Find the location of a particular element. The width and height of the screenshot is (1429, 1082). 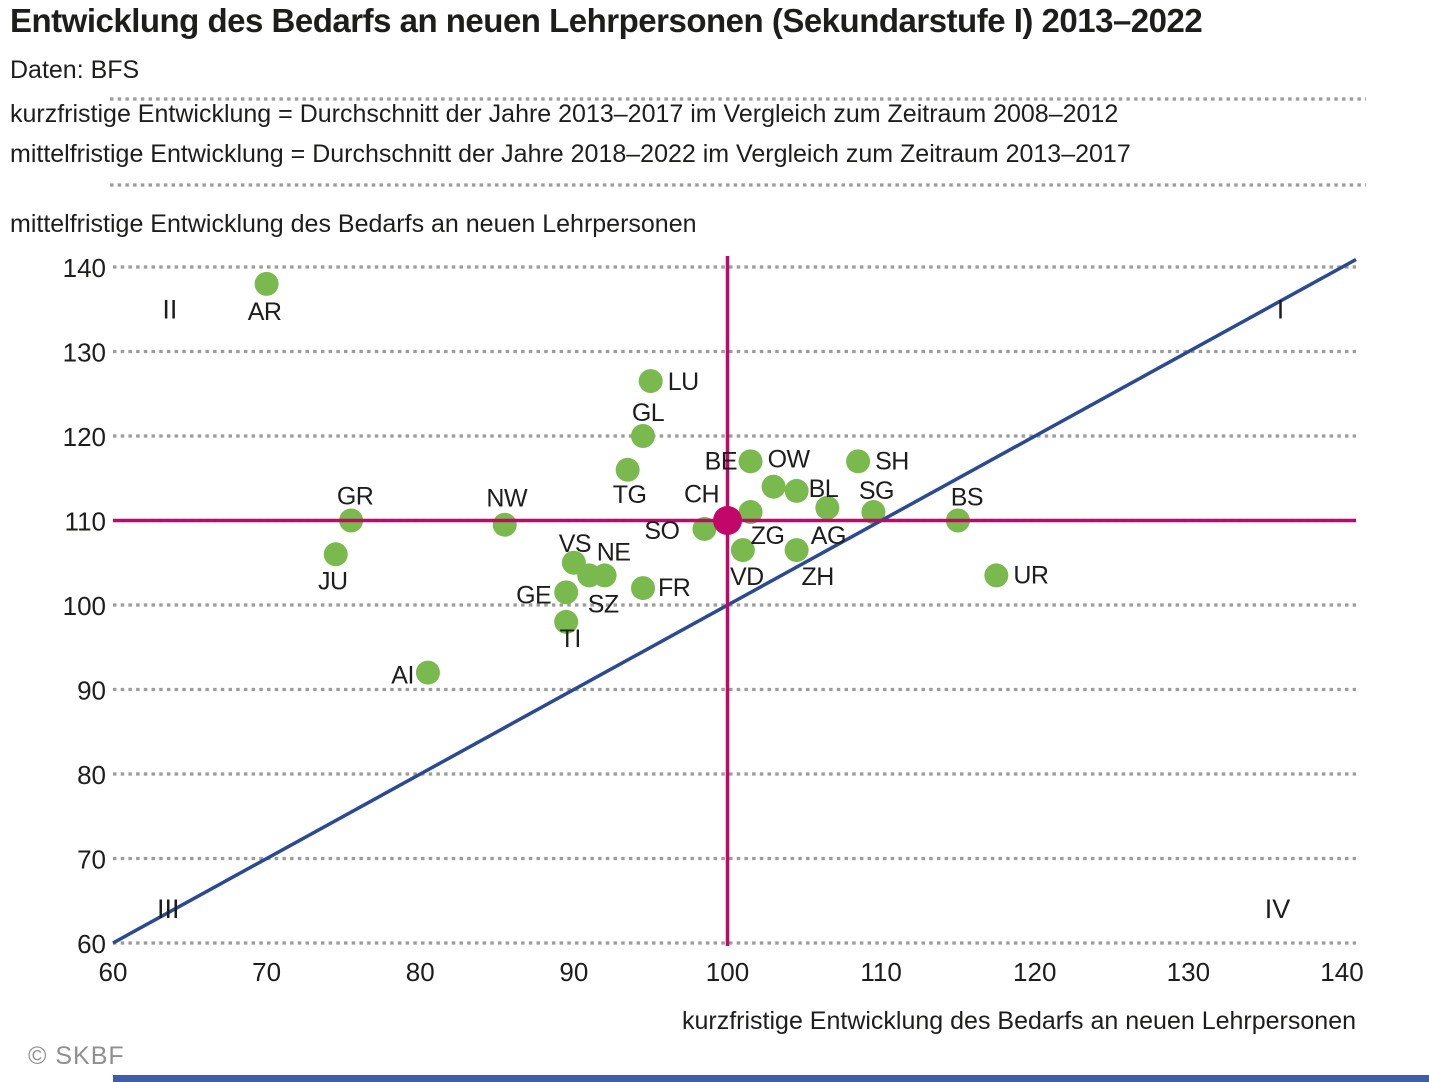

point-CH is located at coordinates (727, 520).